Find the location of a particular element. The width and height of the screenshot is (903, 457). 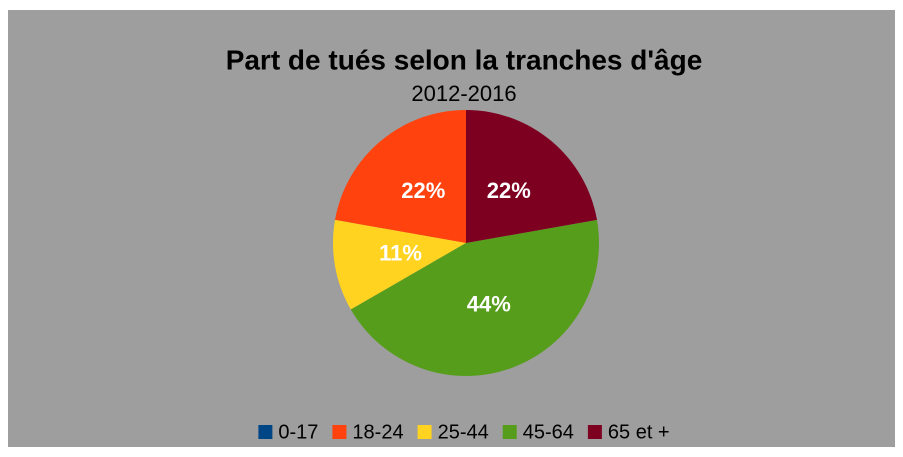

data-label: 44% is located at coordinates (489, 303).